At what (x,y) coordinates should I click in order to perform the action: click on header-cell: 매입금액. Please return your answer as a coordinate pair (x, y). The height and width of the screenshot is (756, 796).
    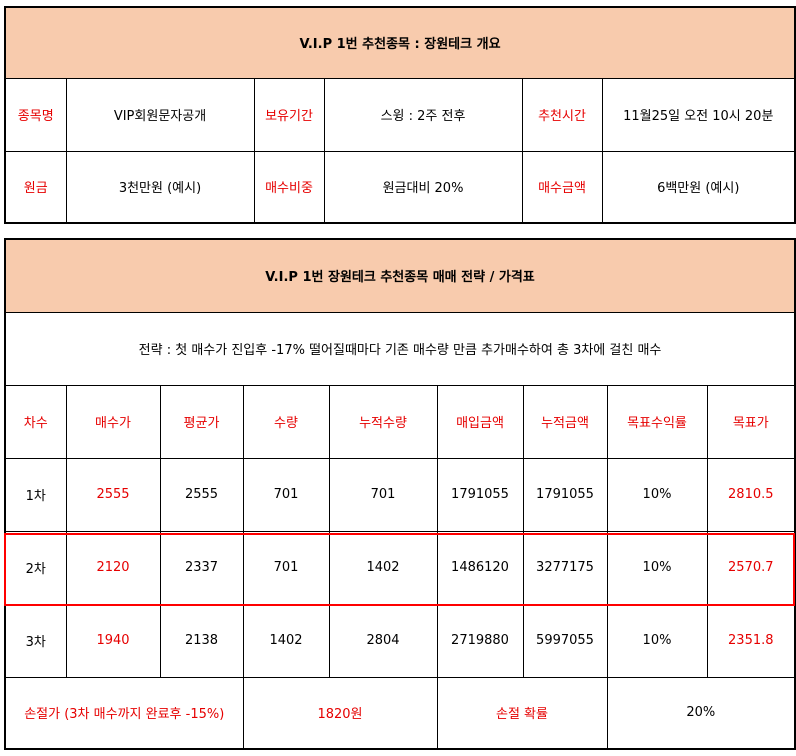
    Looking at the image, I should click on (480, 421).